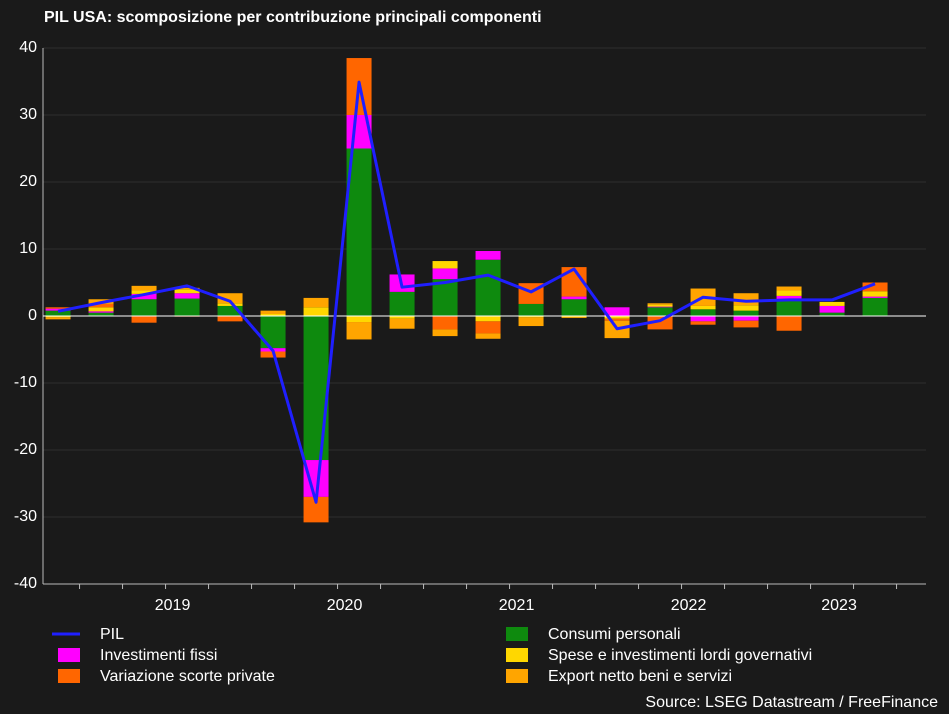  What do you see at coordinates (32, 315) in the screenshot?
I see `y-tick-label: 0` at bounding box center [32, 315].